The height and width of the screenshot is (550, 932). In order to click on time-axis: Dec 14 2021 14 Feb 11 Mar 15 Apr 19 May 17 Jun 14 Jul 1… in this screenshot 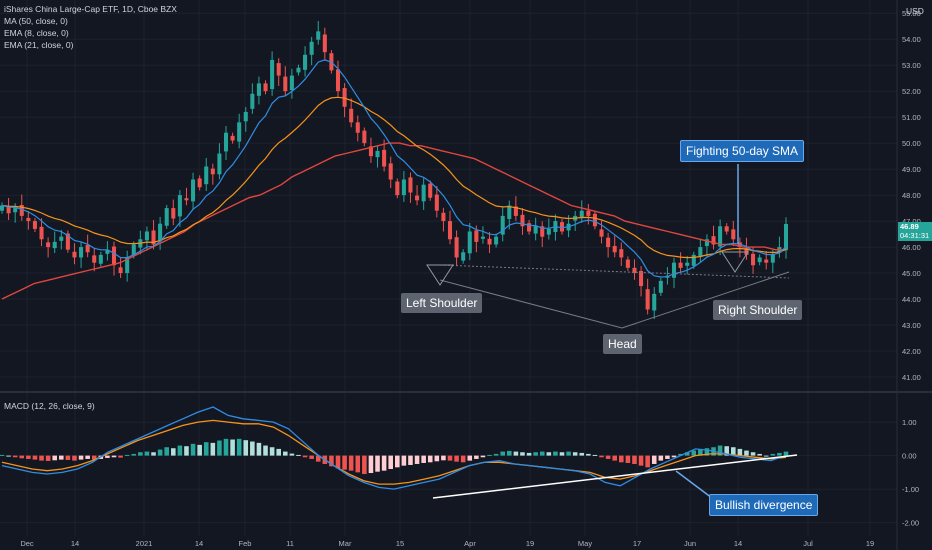, I will do `click(447, 543)`.